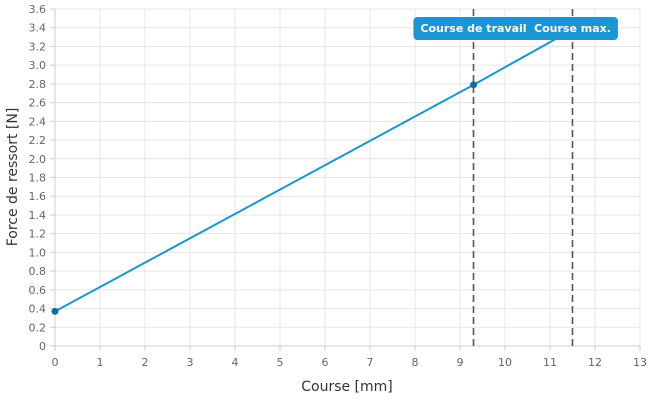  I want to click on y-tick-label: 1.6, so click(38, 196).